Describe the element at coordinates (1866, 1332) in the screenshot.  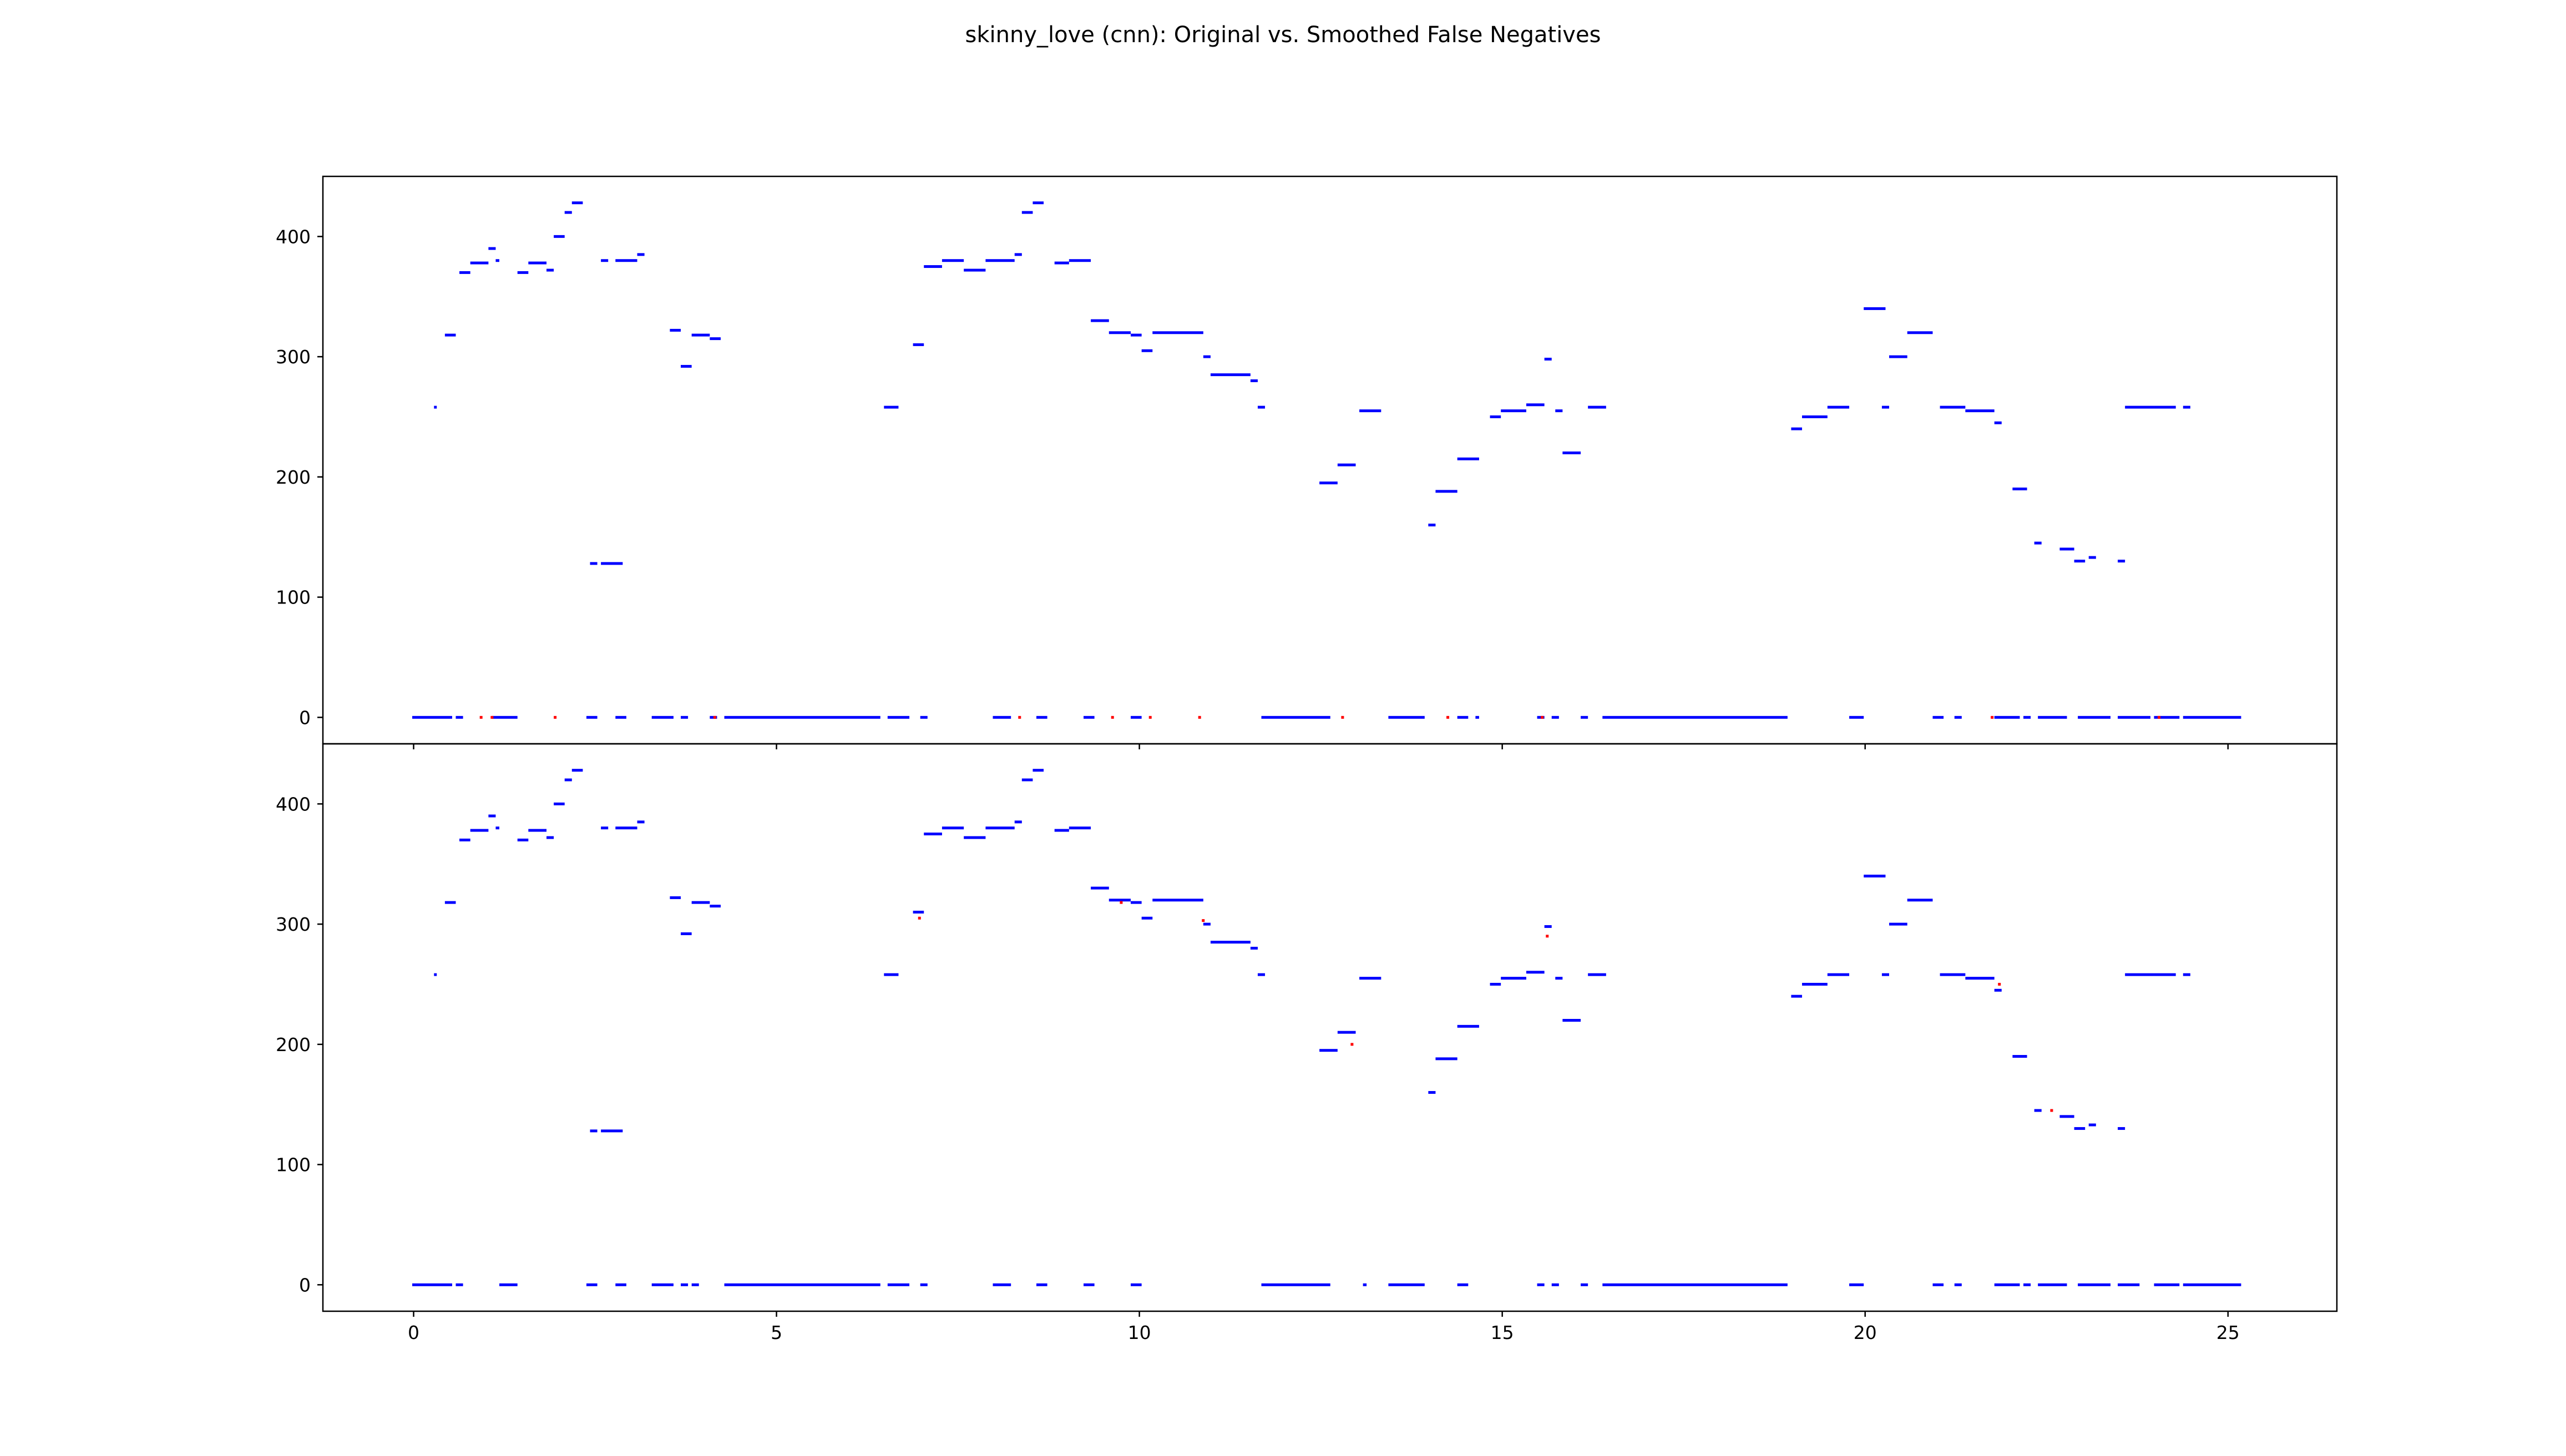
I see `x-tick-label: 20` at that location.